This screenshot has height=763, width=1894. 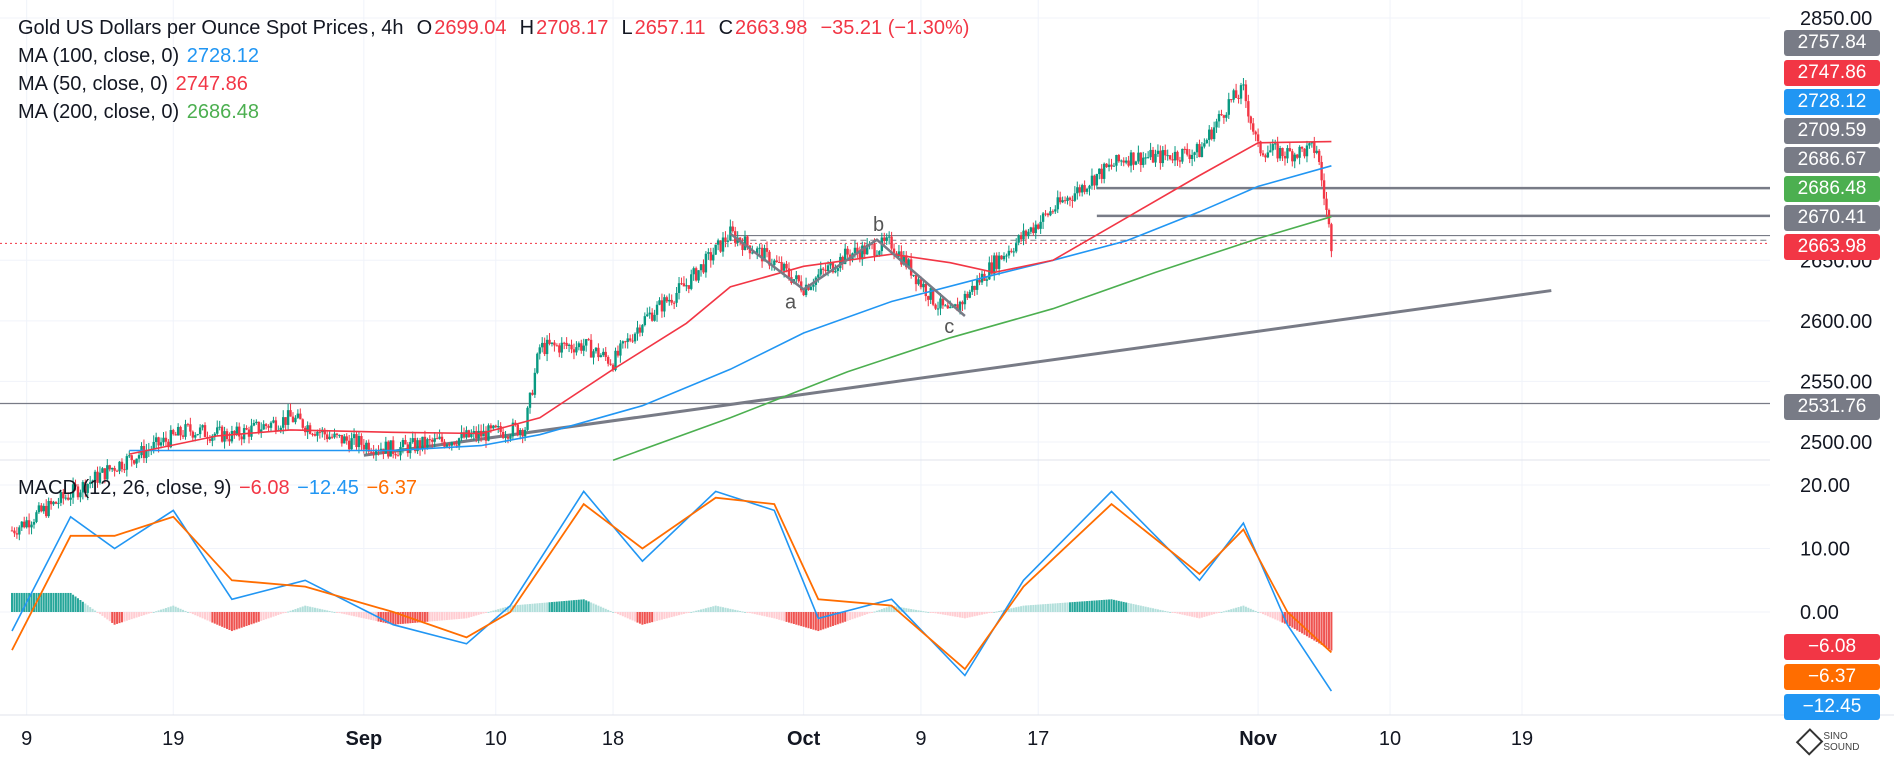 I want to click on time-tick-label: Oct, so click(x=804, y=739).